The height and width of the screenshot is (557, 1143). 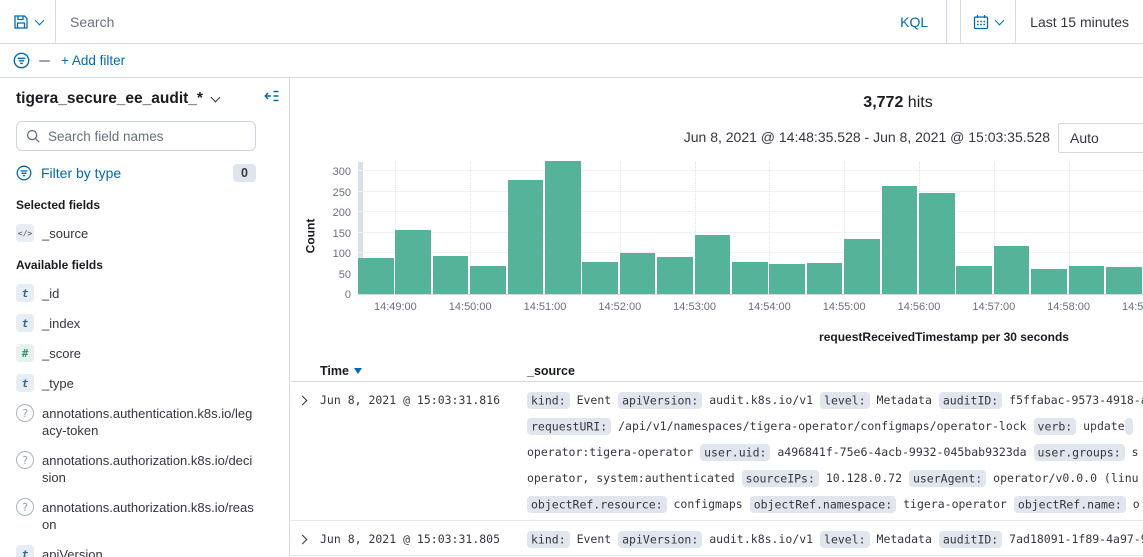 I want to click on x-tick-label: 14:50:00, so click(x=470, y=307).